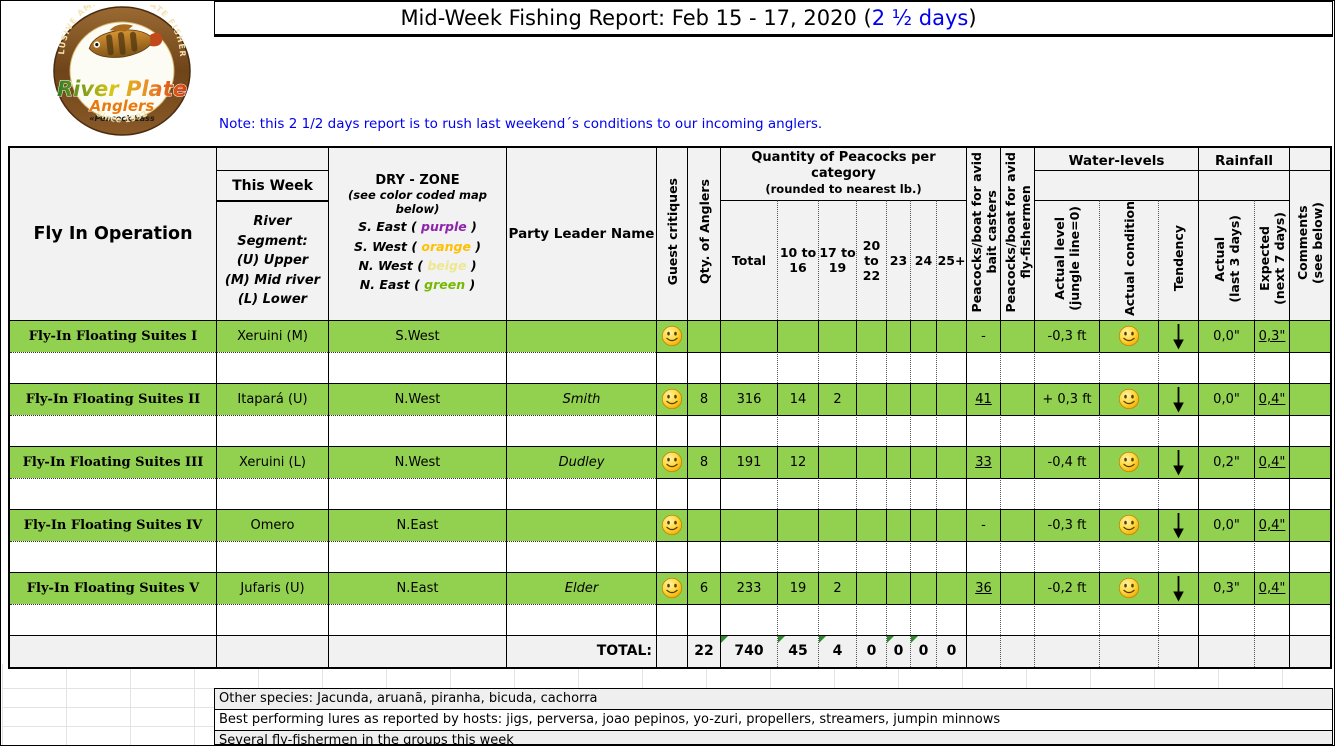 The width and height of the screenshot is (1335, 746). What do you see at coordinates (1226, 587) in the screenshot?
I see `rain-actual-cell: 0,3"` at bounding box center [1226, 587].